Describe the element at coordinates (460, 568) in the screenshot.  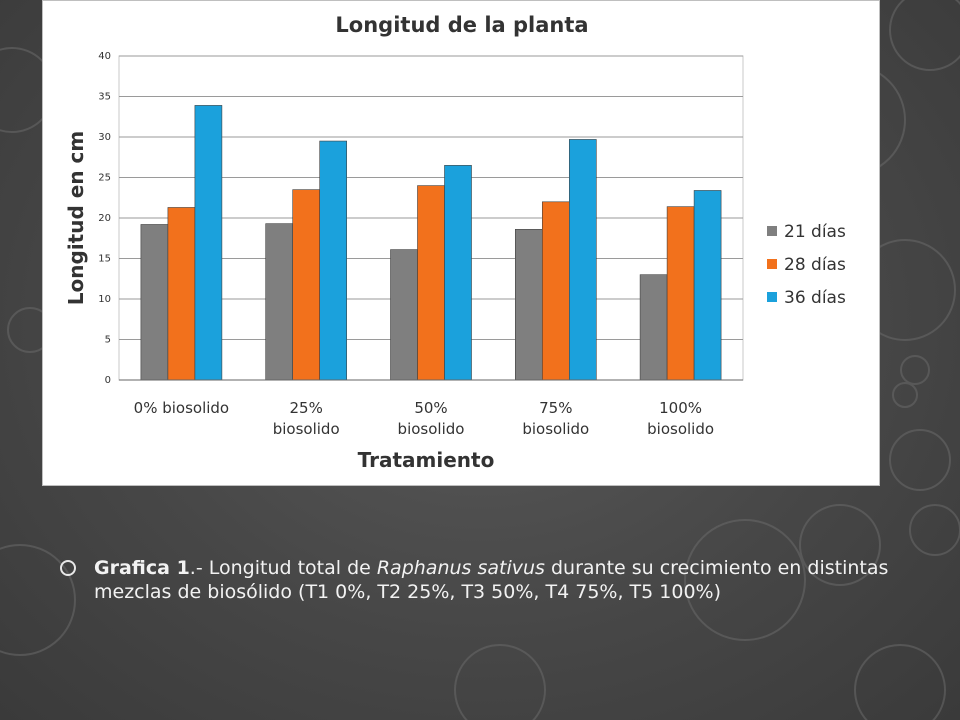
I see `caption-species: Raphanus sativus` at that location.